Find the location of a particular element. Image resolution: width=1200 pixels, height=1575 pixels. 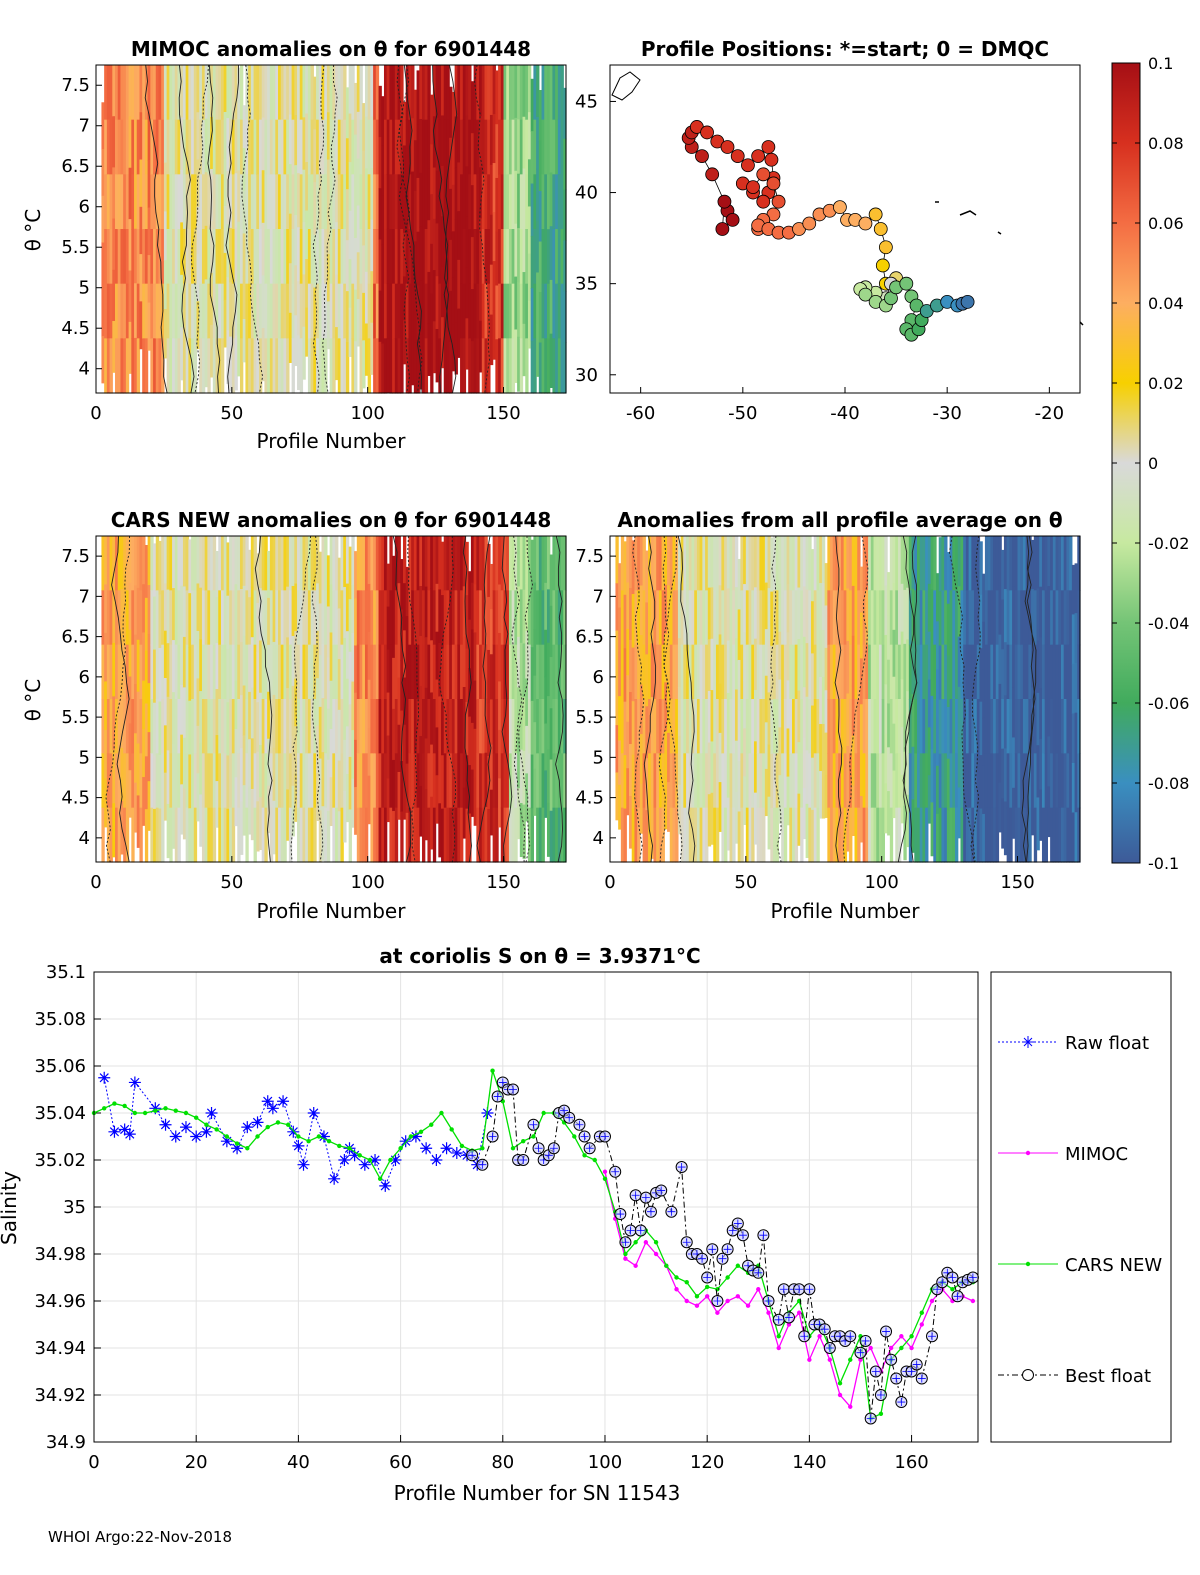

legend-marker is located at coordinates (1028, 1264).